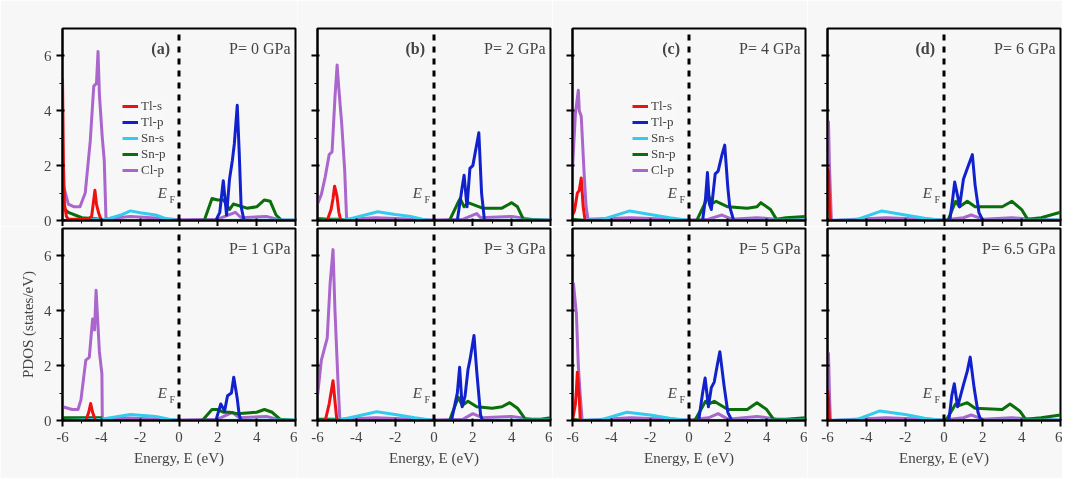  I want to click on annotation: P= 5 GPa, so click(770, 249).